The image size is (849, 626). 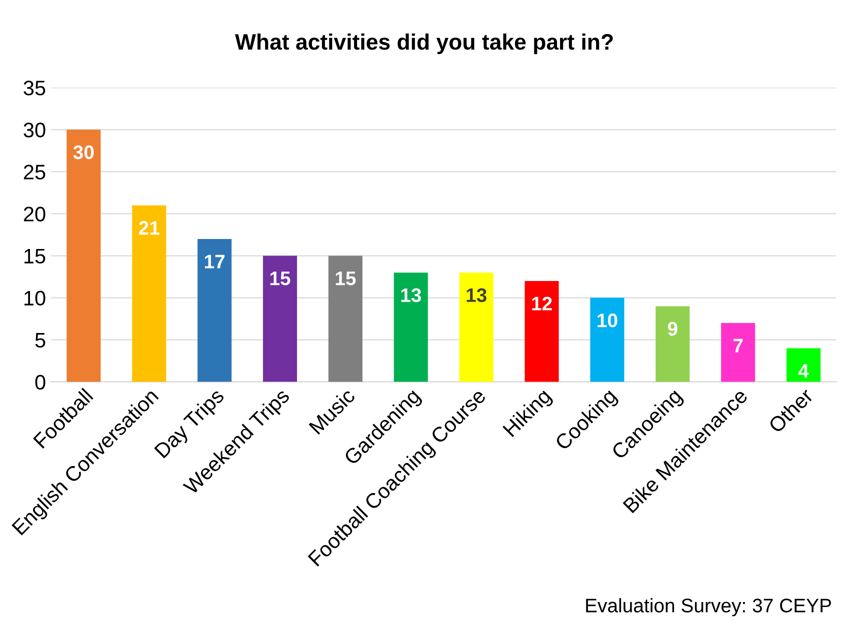 I want to click on chart-title: What activities did you take part in?, so click(x=423, y=43).